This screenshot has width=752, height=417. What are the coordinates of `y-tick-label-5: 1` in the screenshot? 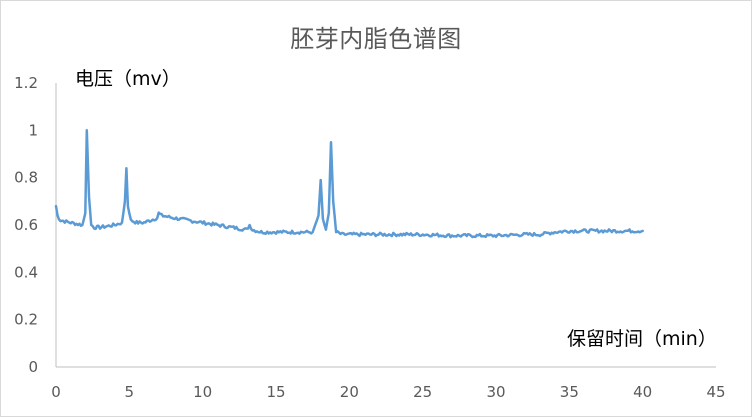 It's located at (33, 130).